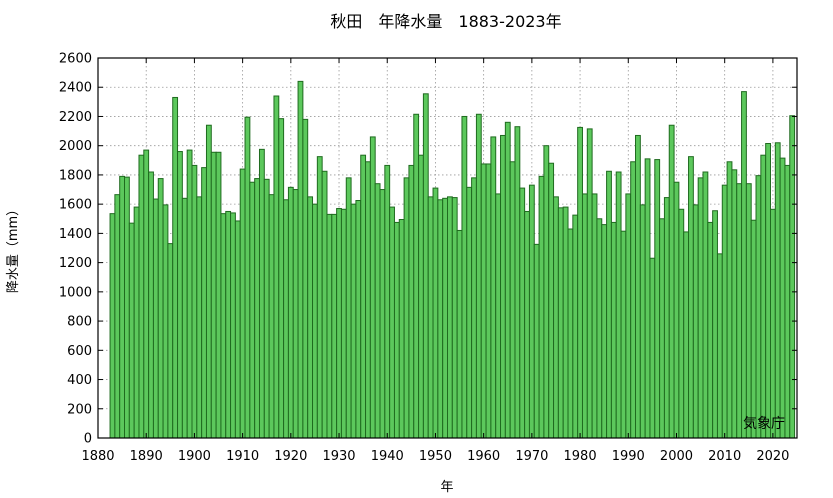 The height and width of the screenshot is (498, 833). What do you see at coordinates (556, 317) in the screenshot?
I see `bar-1975` at bounding box center [556, 317].